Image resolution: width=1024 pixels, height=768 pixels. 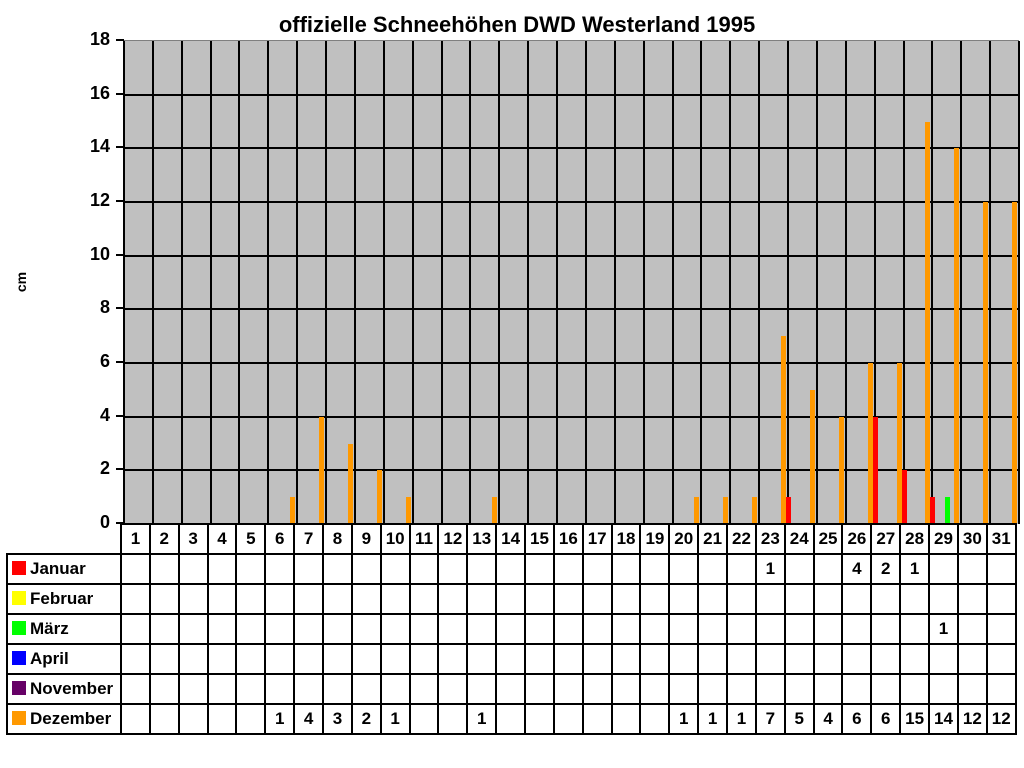 I want to click on legend-label: Januar, so click(x=58, y=568).